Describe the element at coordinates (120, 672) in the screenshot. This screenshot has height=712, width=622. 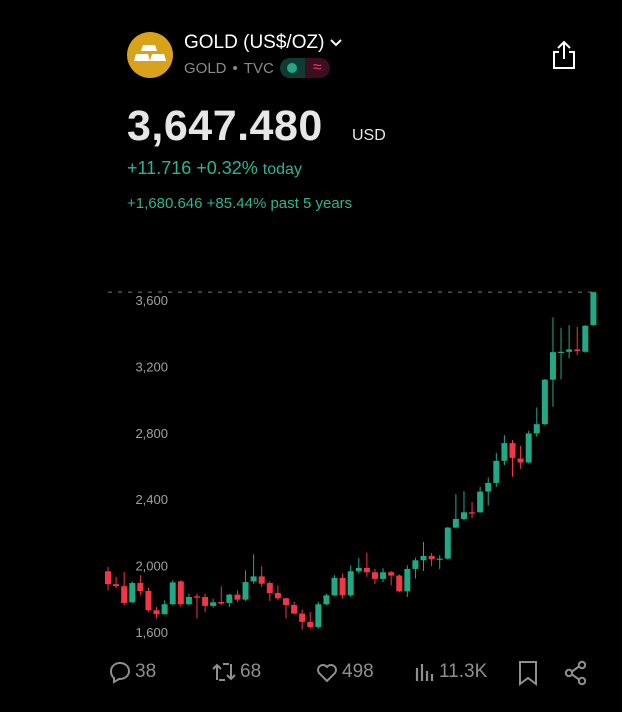
I see `comment-icon` at that location.